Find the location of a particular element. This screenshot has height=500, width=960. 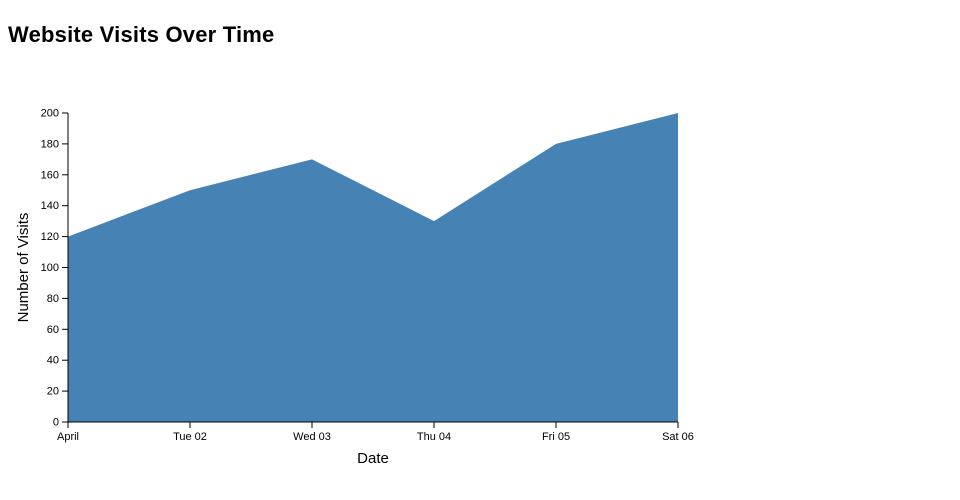

y-tick-label: 80 is located at coordinates (53, 299).